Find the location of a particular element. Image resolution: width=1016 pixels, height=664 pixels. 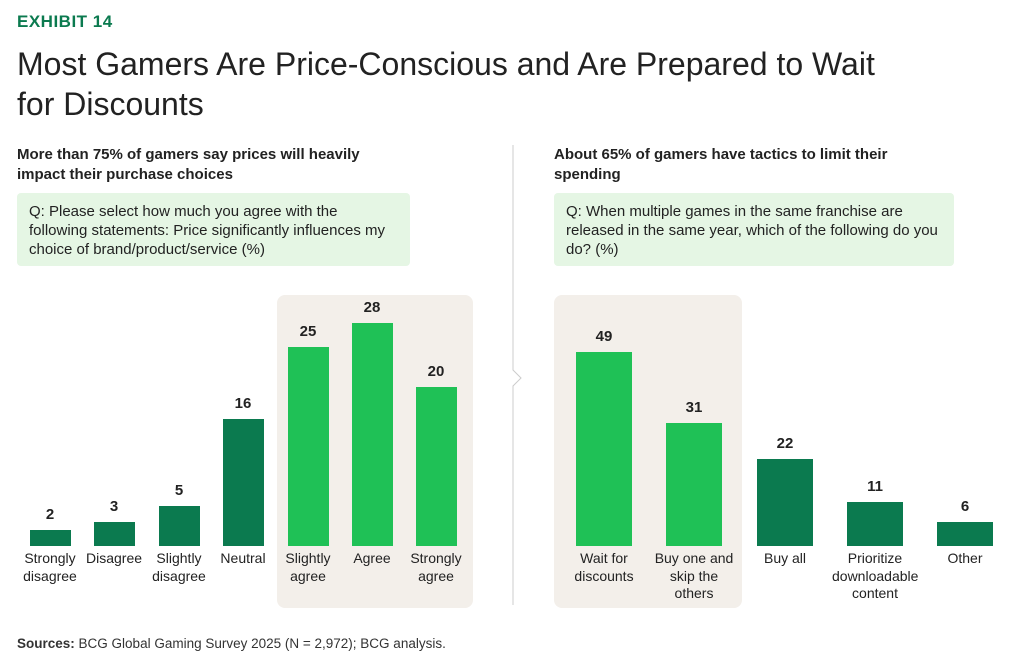

divider is located at coordinates (517, 375).